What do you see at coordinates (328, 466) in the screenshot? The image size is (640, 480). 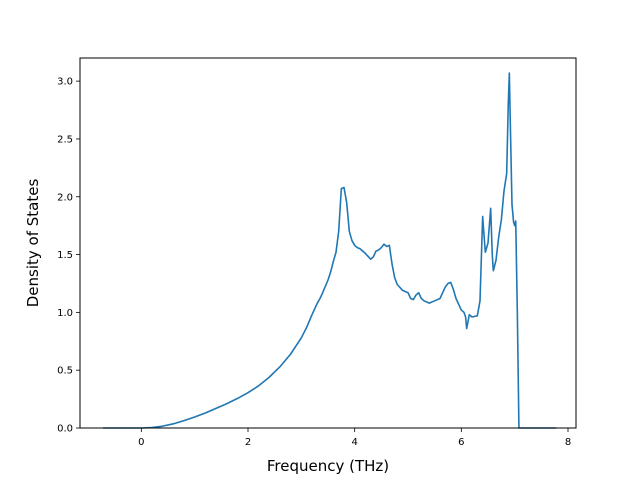 I see `x-axis-label: Frequency (THz)` at bounding box center [328, 466].